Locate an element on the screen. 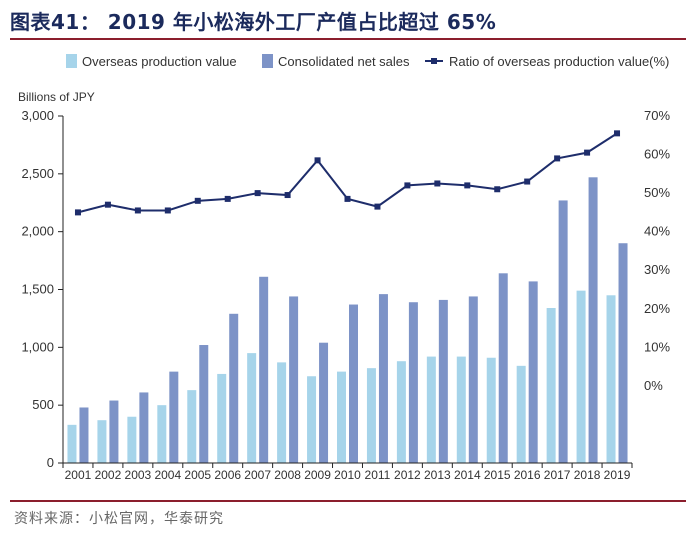  legend-marker-ratio is located at coordinates (434, 61).